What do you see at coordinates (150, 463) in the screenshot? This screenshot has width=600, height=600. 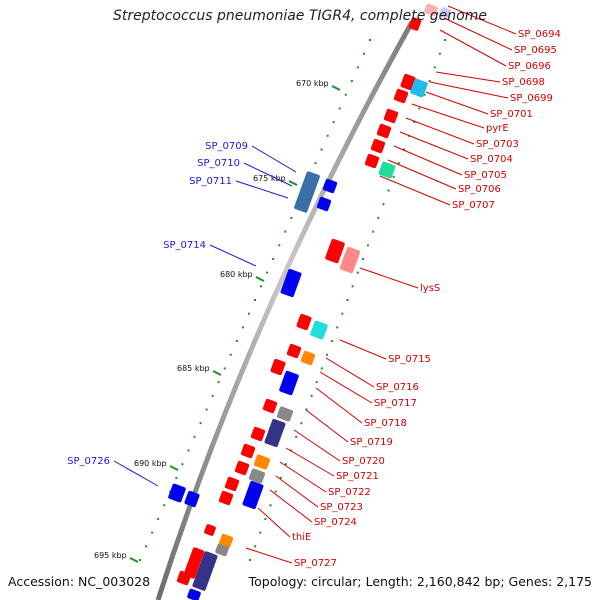 I see `kbp-tick-label: 690 kbp` at bounding box center [150, 463].